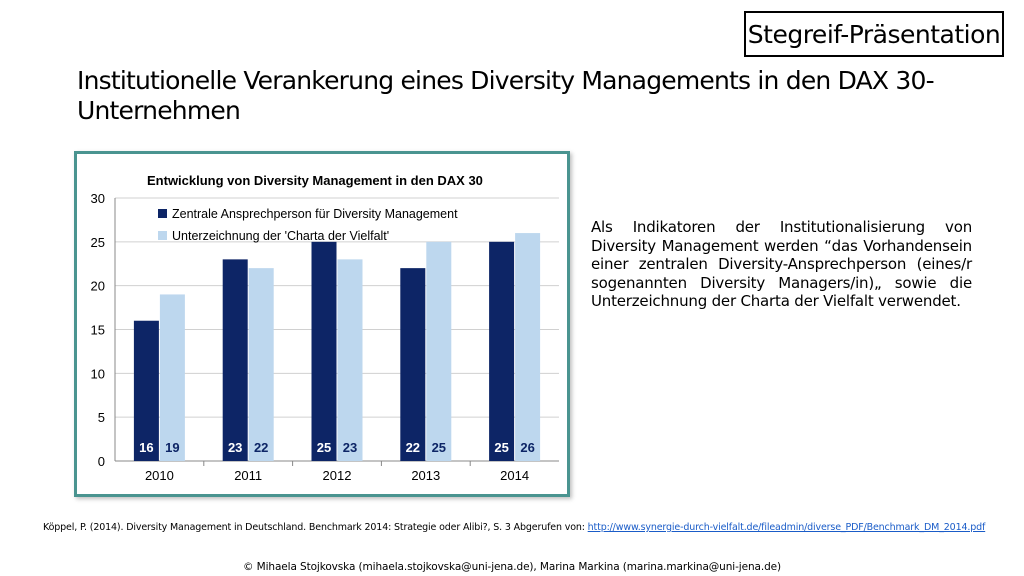 Image resolution: width=1024 pixels, height=576 pixels. I want to click on y-tick-label: 5, so click(101, 417).